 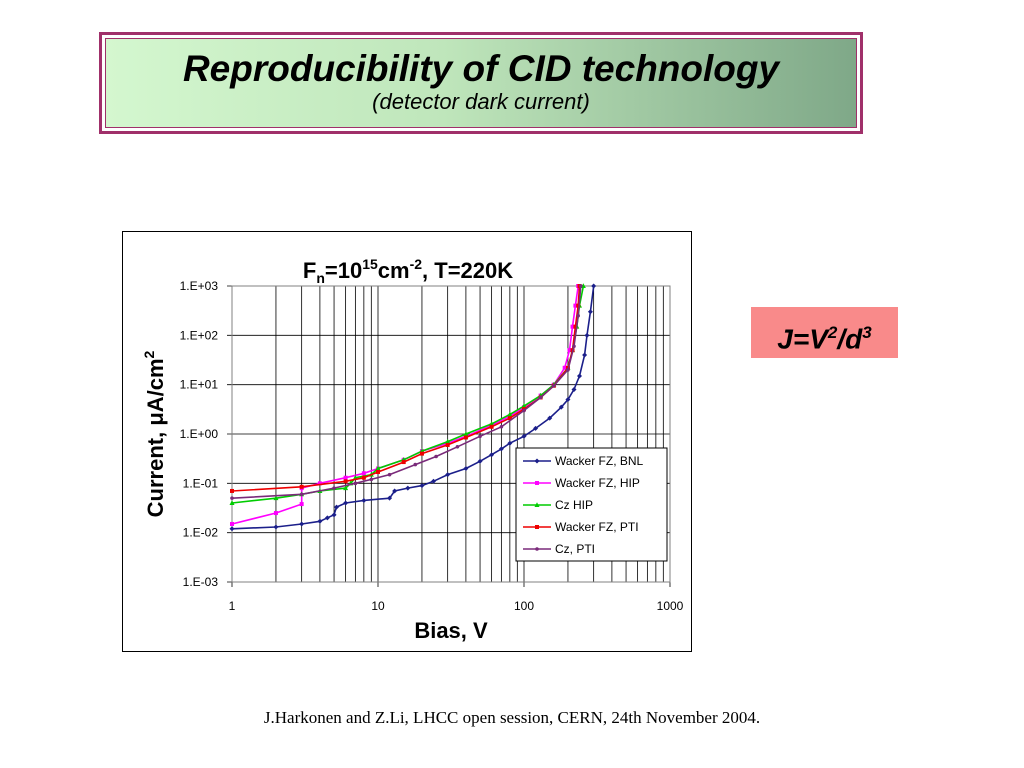 What do you see at coordinates (575, 549) in the screenshot?
I see `legend-label: Cz, PTI` at bounding box center [575, 549].